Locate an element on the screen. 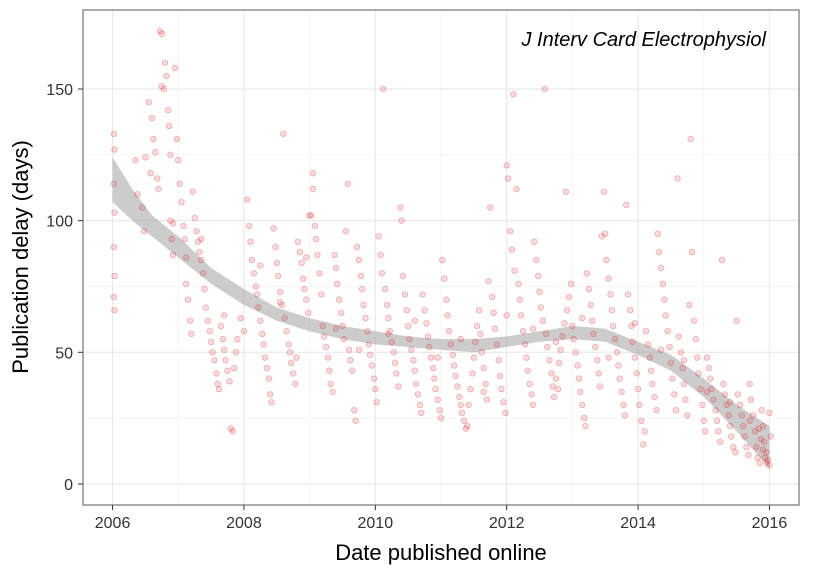 Image resolution: width=825 pixels, height=570 pixels. y-tick-label: 100 is located at coordinates (59, 222).